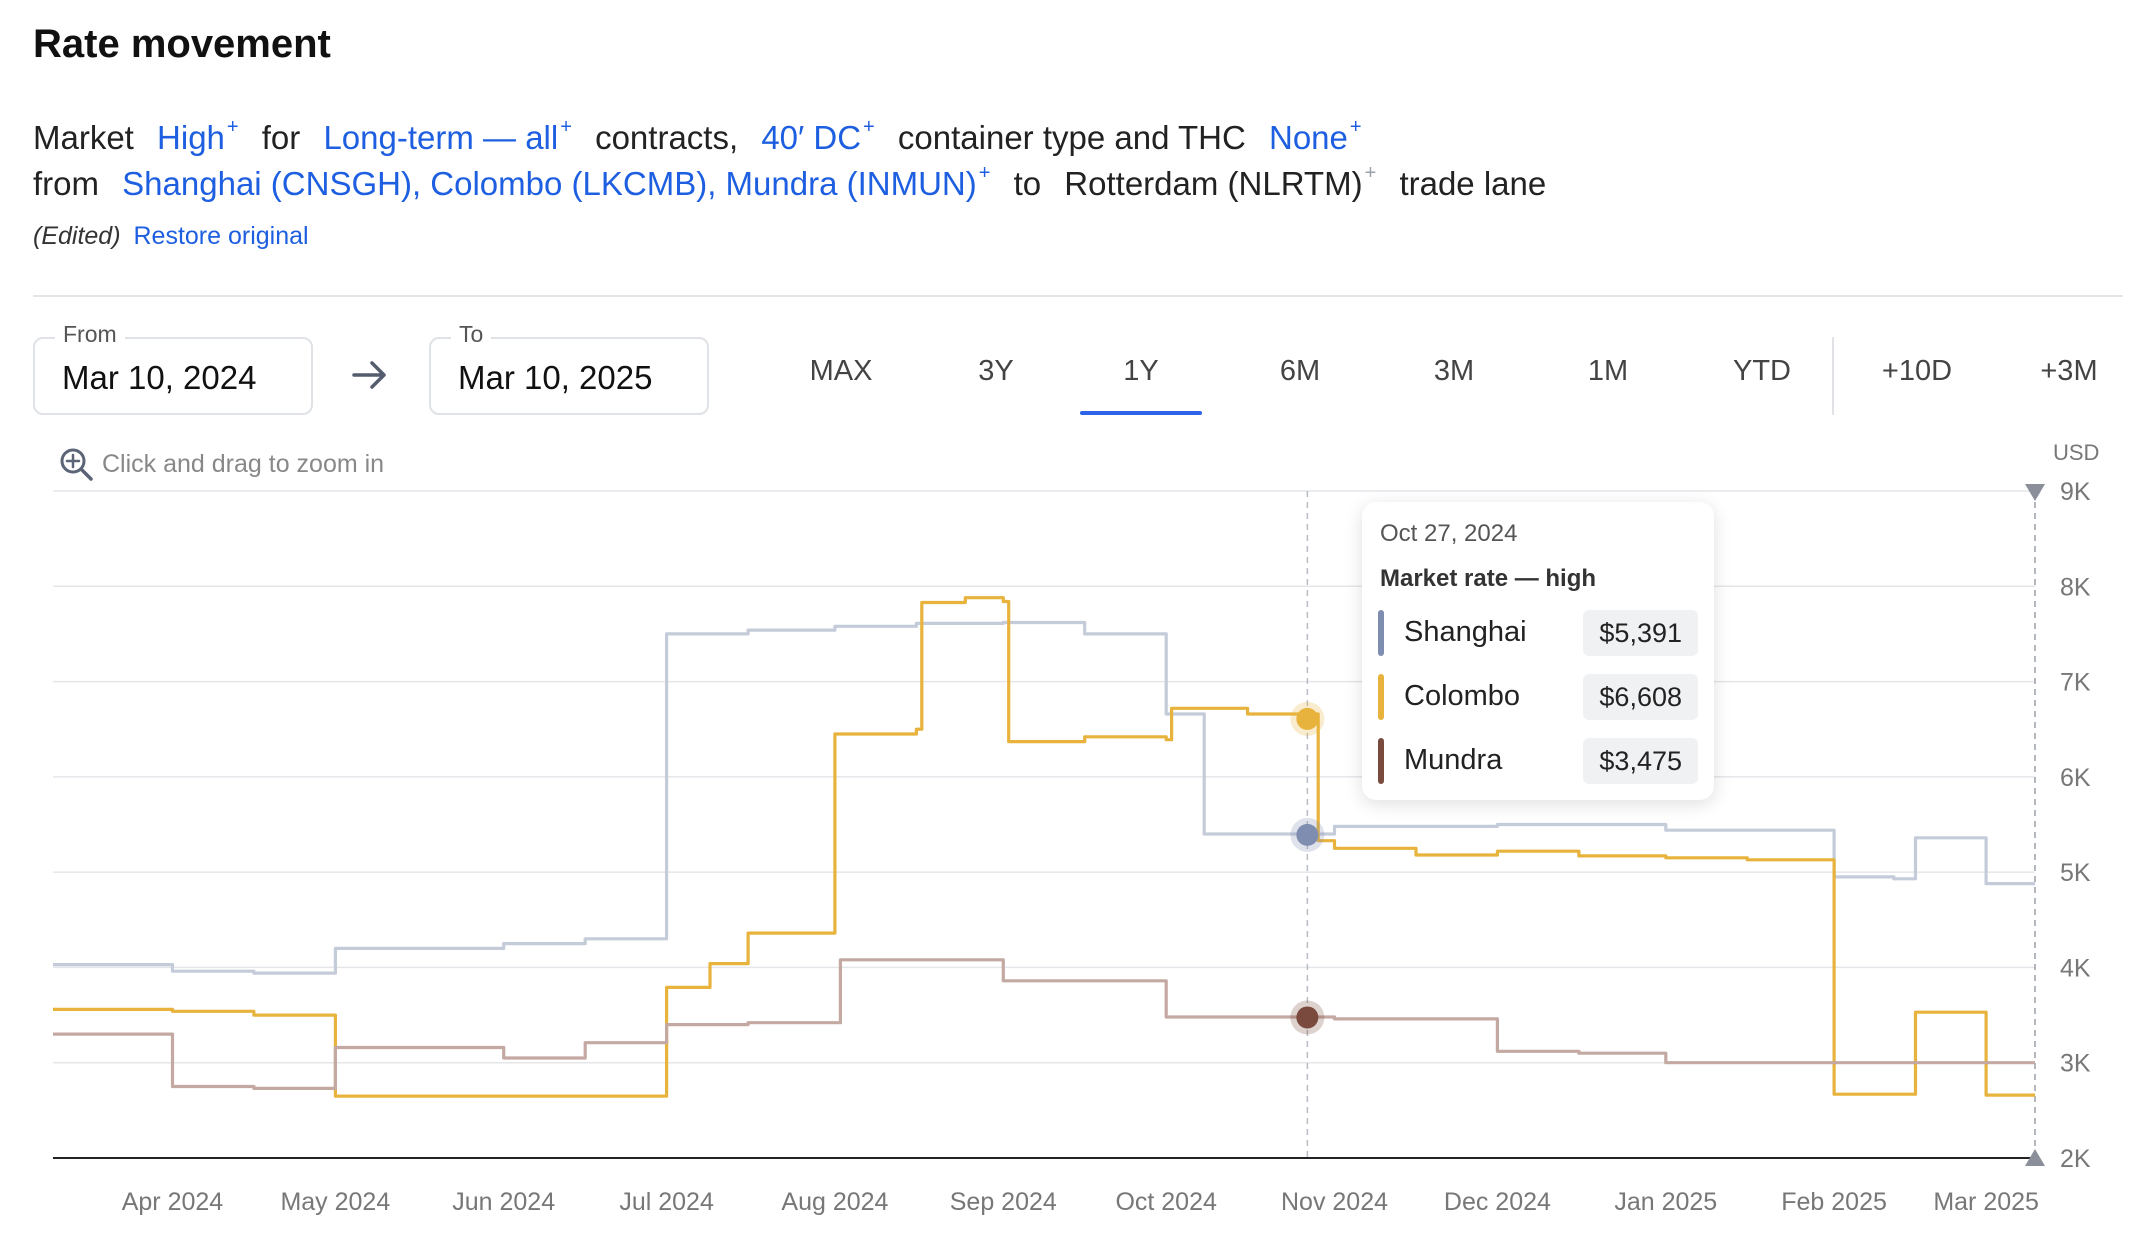 The image size is (2148, 1238). What do you see at coordinates (1078, 296) in the screenshot?
I see `section-divider` at bounding box center [1078, 296].